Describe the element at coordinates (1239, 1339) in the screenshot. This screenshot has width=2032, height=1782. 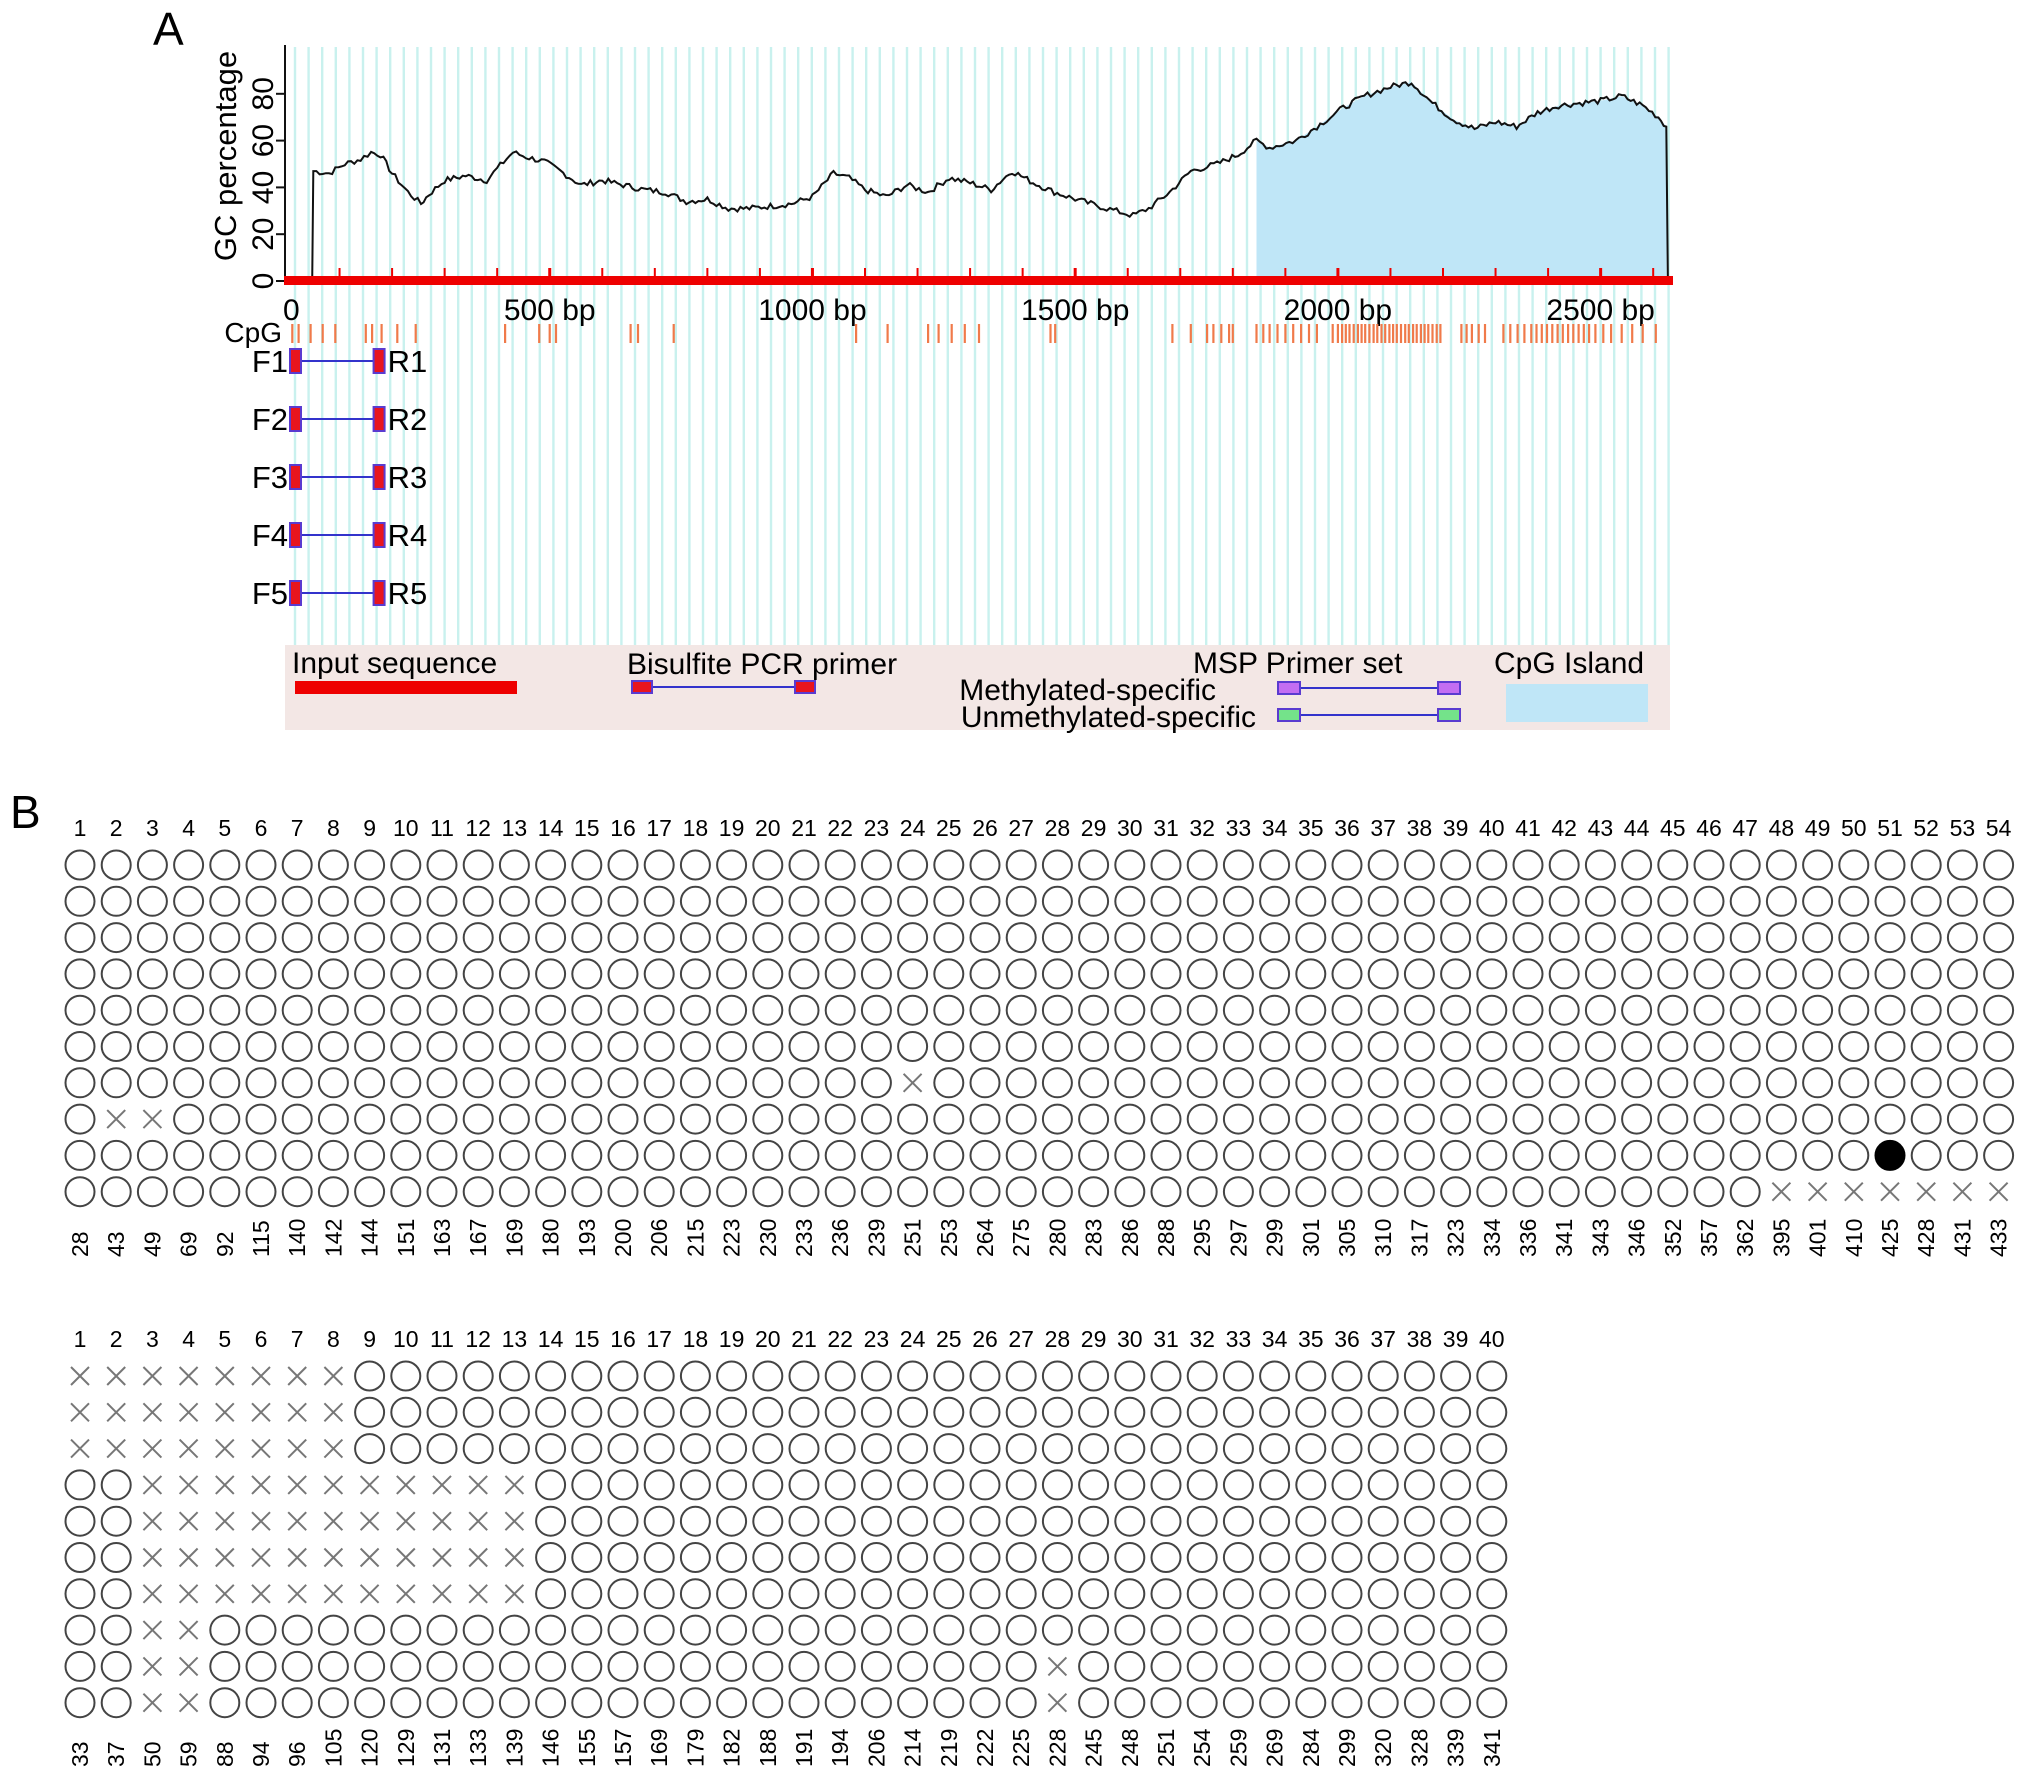
I see `column-number: 33` at that location.